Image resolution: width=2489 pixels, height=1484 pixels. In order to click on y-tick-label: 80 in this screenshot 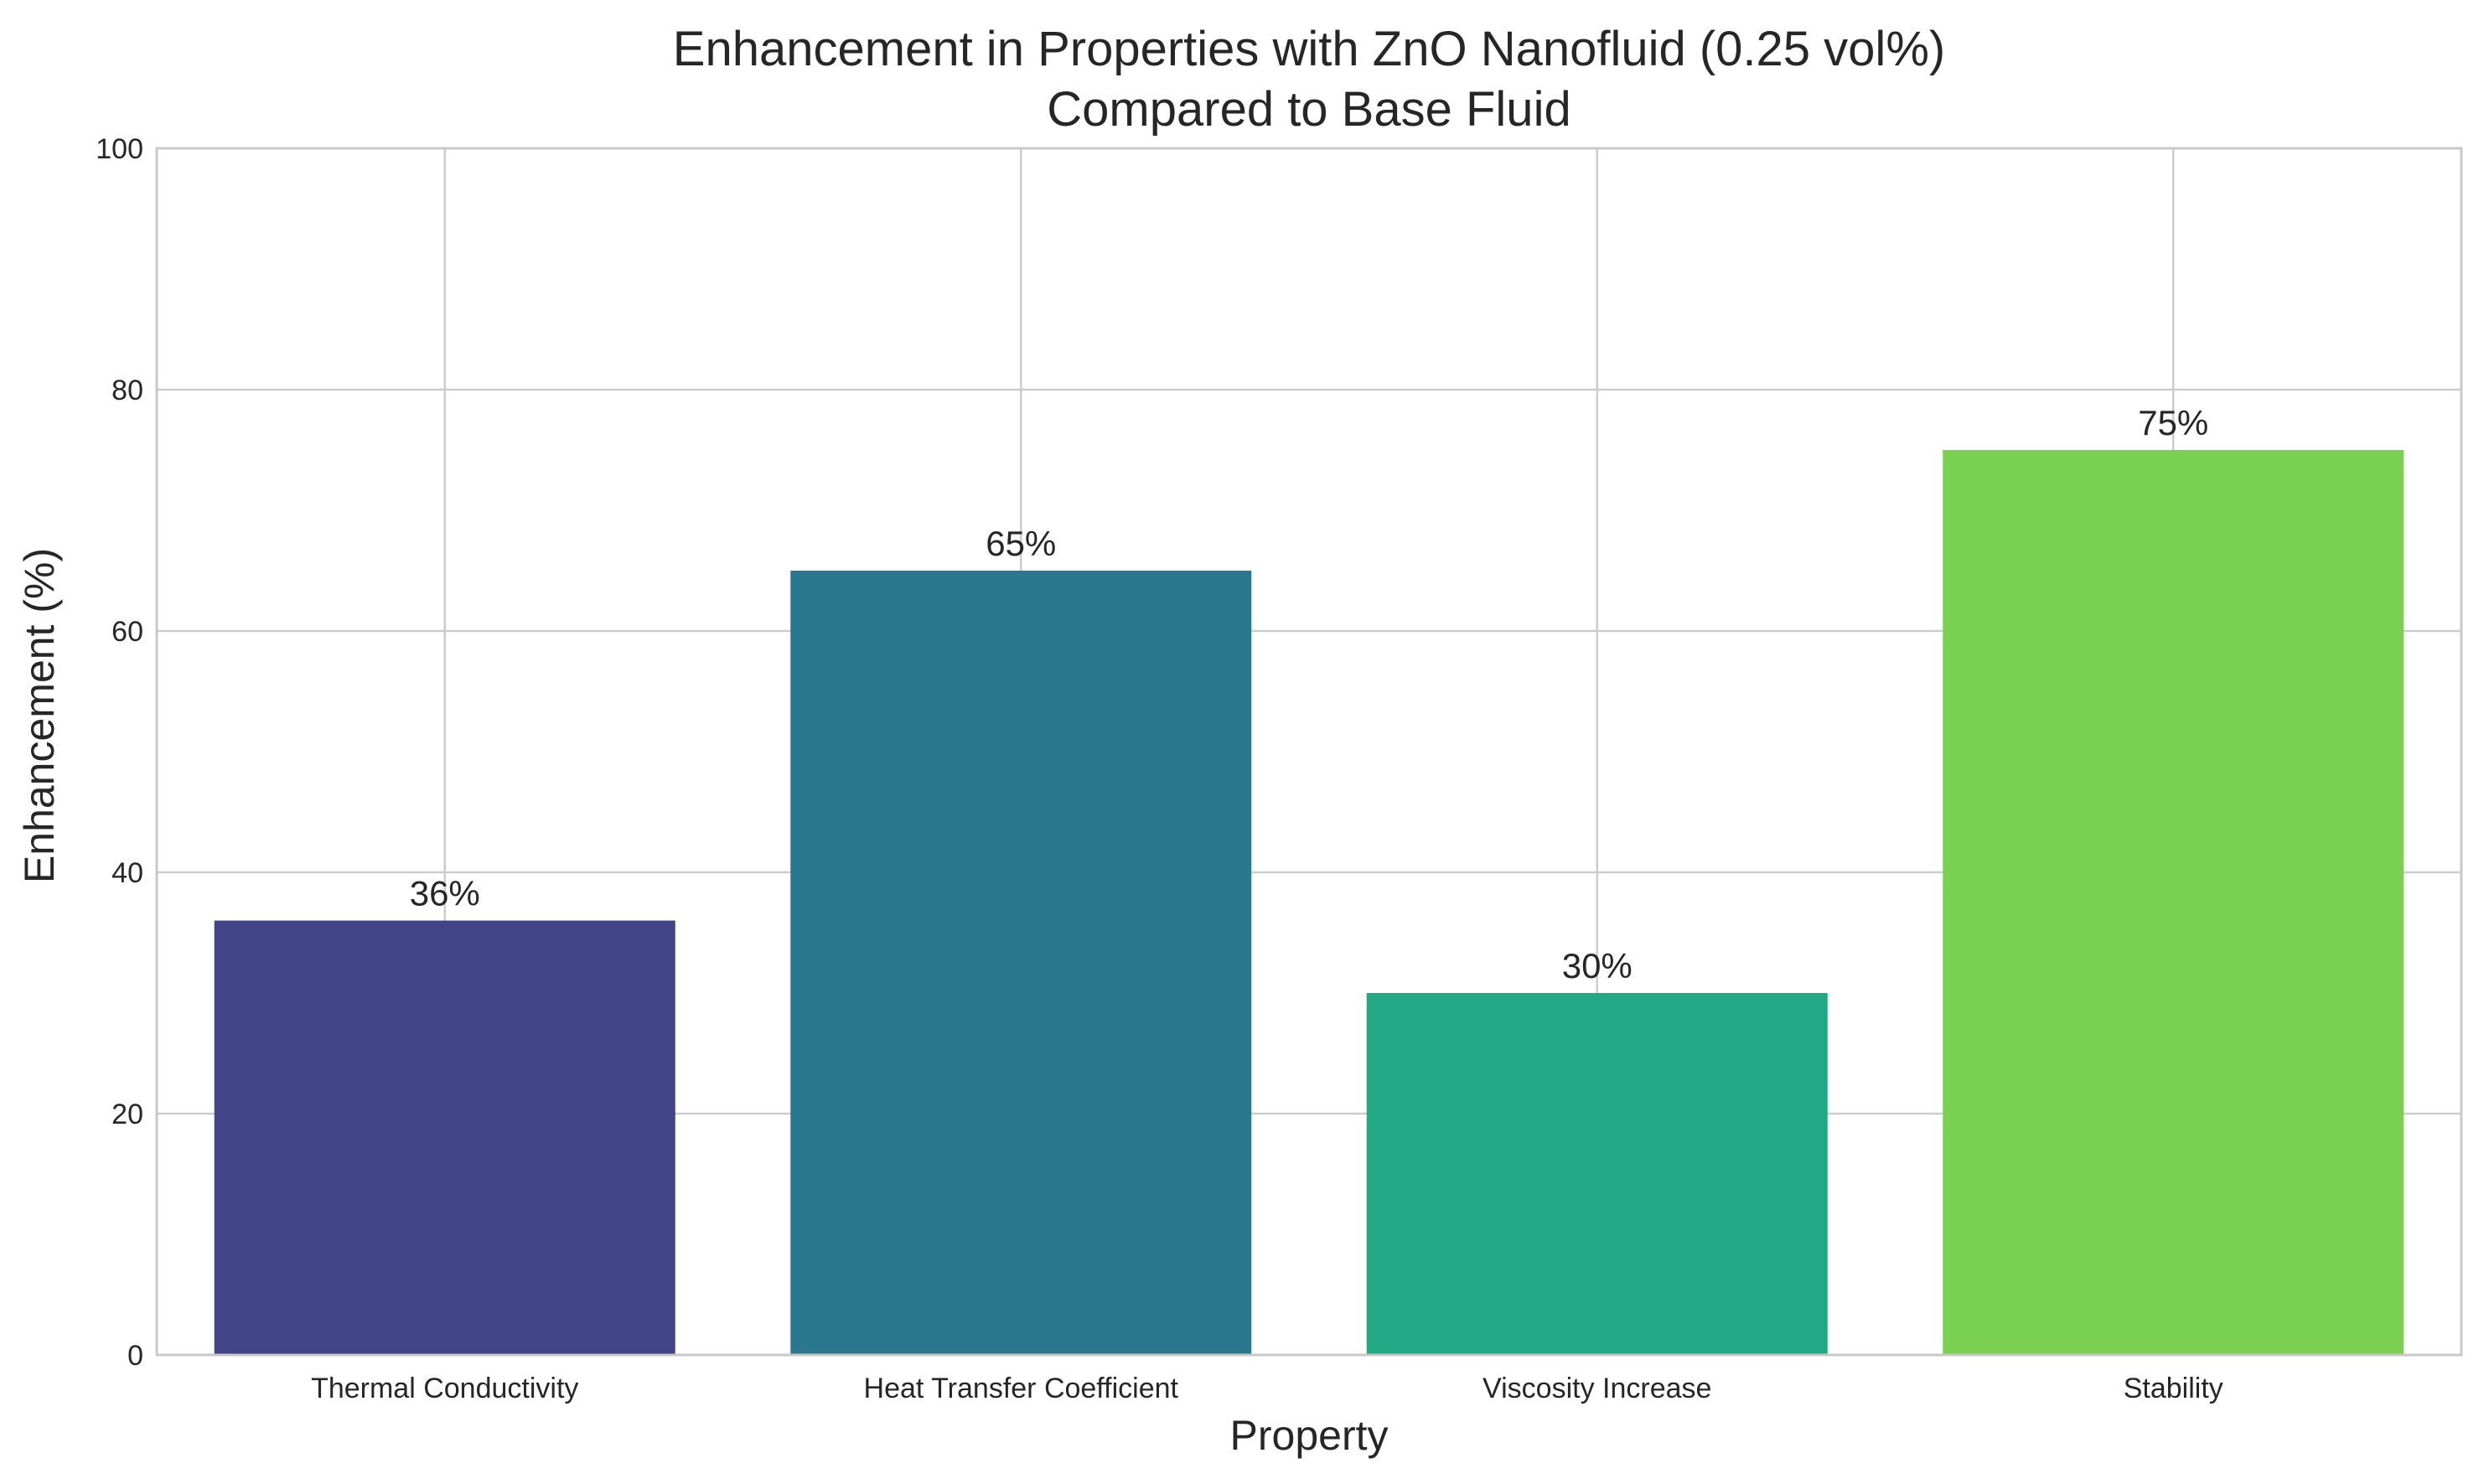, I will do `click(127, 391)`.